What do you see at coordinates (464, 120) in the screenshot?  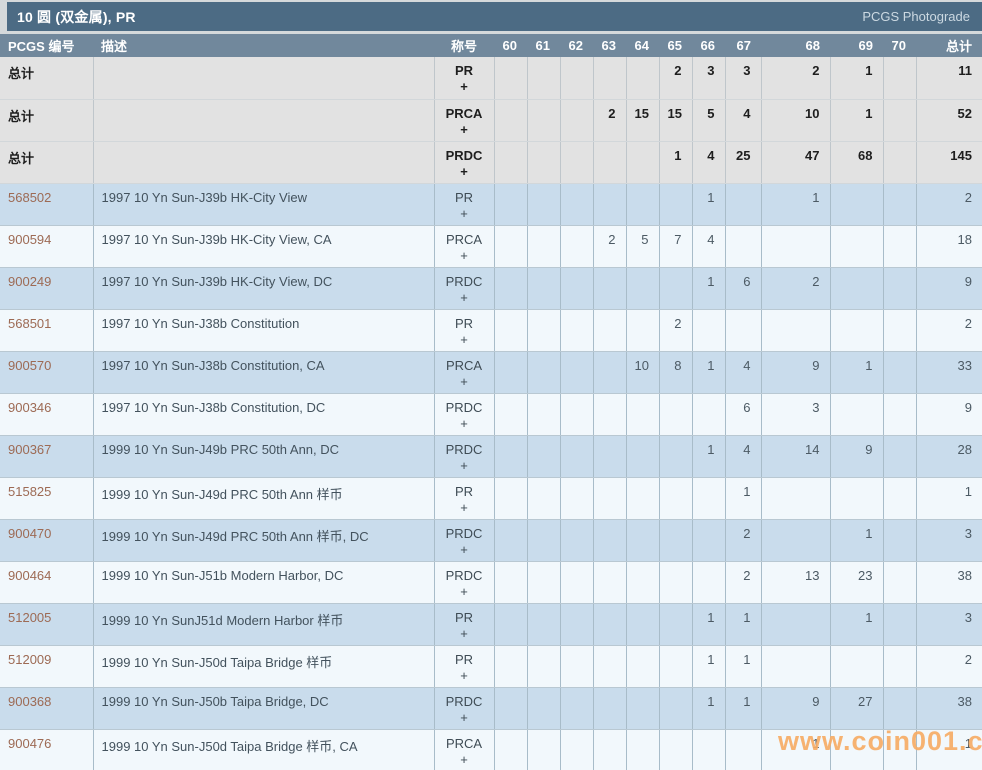 I see `designation-cell: PRCA +` at bounding box center [464, 120].